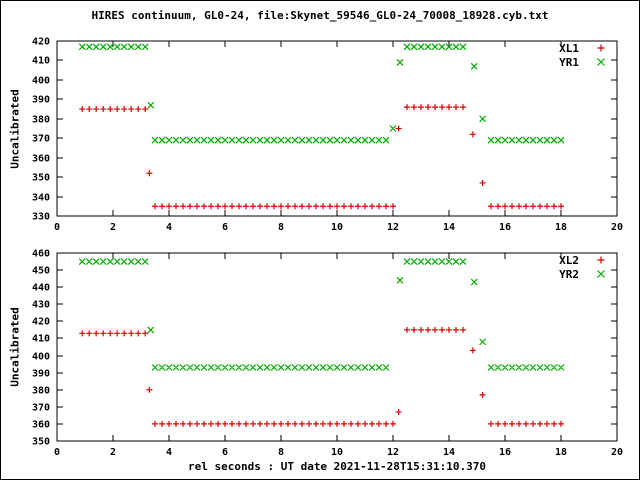  Describe the element at coordinates (41, 271) in the screenshot. I see `y-tick-label: 450` at that location.